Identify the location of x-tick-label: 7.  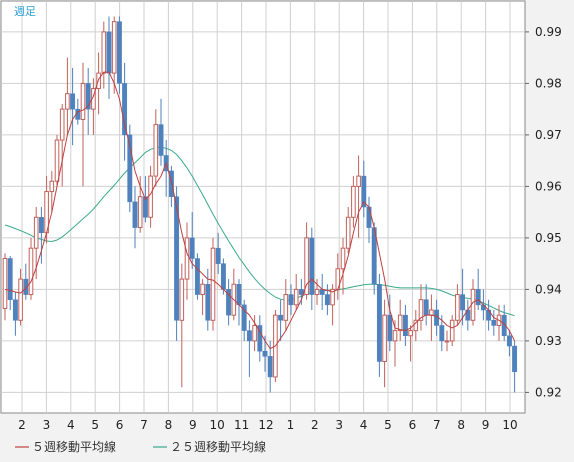
(144, 425).